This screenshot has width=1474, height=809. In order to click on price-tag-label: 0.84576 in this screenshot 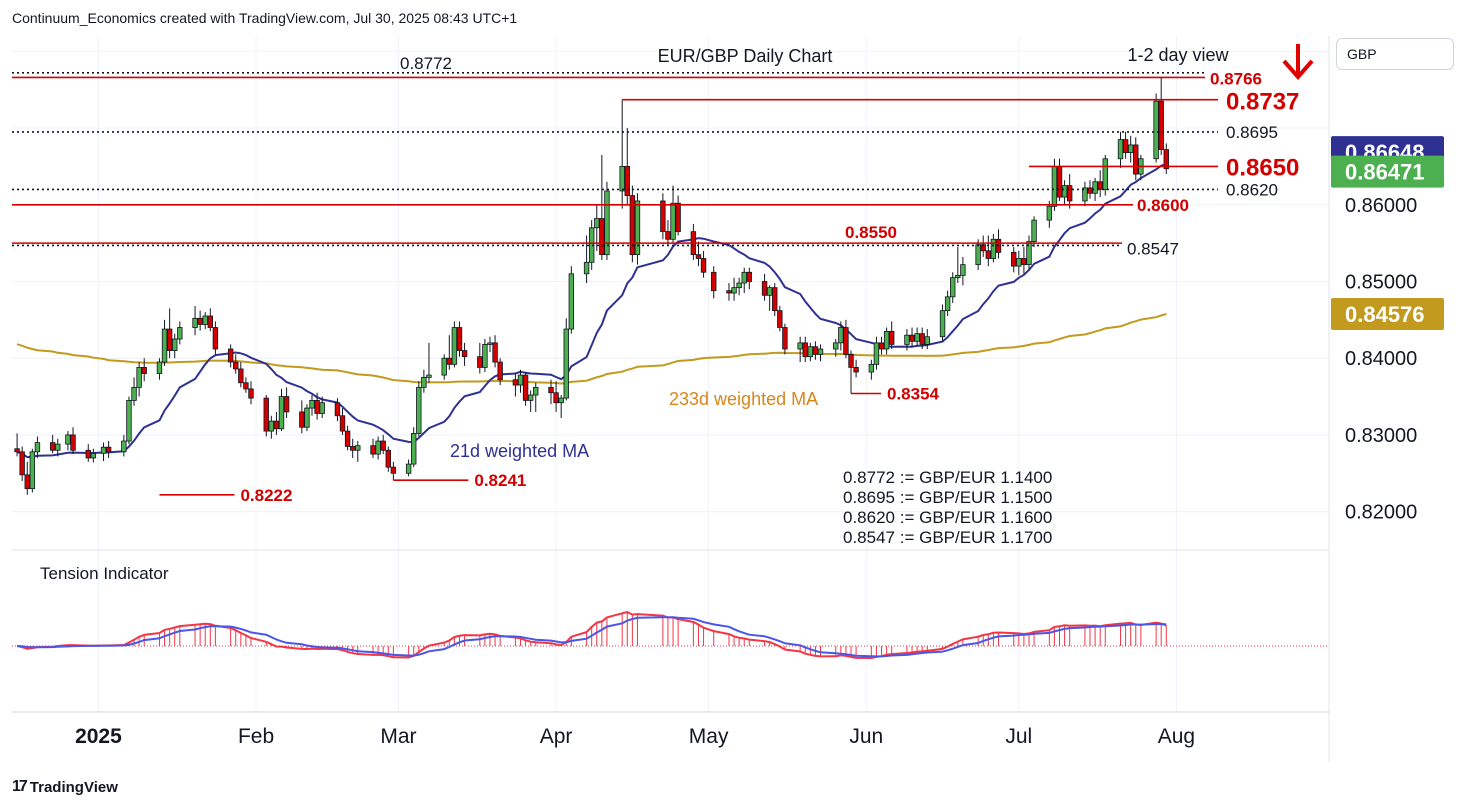, I will do `click(1385, 314)`.